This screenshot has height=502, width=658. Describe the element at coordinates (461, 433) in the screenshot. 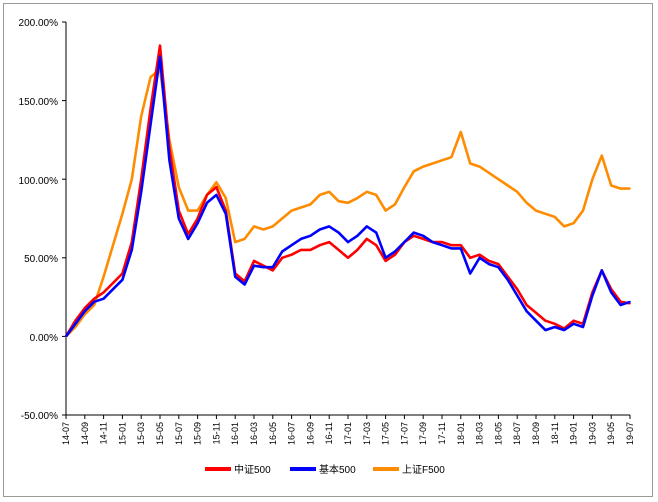

I see `x-tick-label: 18-01` at that location.